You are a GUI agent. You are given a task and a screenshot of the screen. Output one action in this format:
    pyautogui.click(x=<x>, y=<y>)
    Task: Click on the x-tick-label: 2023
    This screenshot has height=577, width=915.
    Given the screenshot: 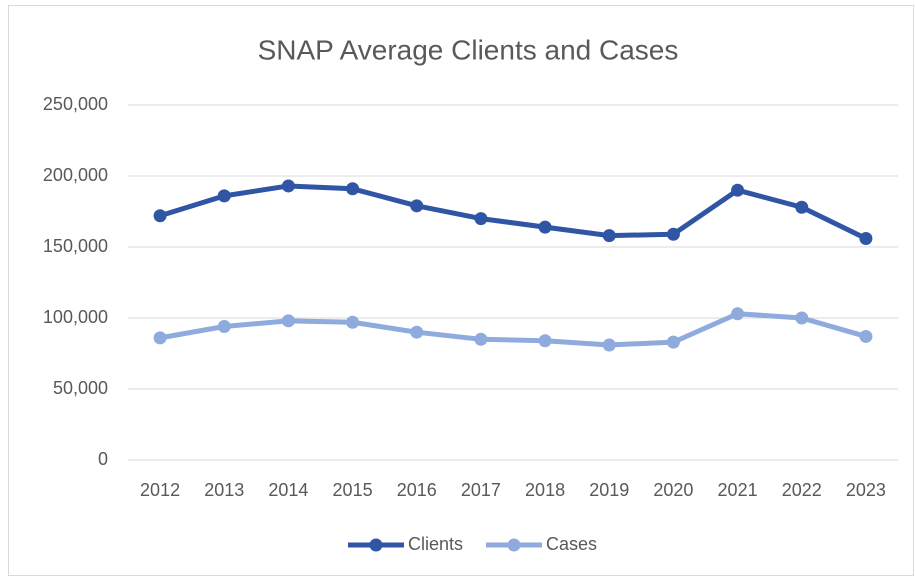 What is the action you would take?
    pyautogui.click(x=866, y=490)
    